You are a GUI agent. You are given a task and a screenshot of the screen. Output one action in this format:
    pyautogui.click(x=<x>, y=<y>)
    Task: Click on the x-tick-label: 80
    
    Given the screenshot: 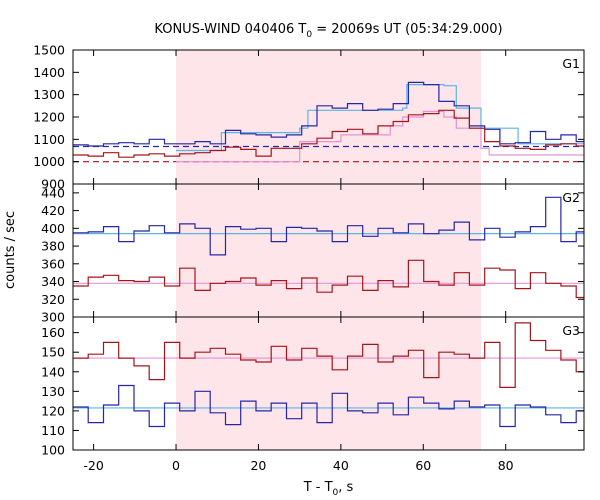 What is the action you would take?
    pyautogui.click(x=506, y=465)
    